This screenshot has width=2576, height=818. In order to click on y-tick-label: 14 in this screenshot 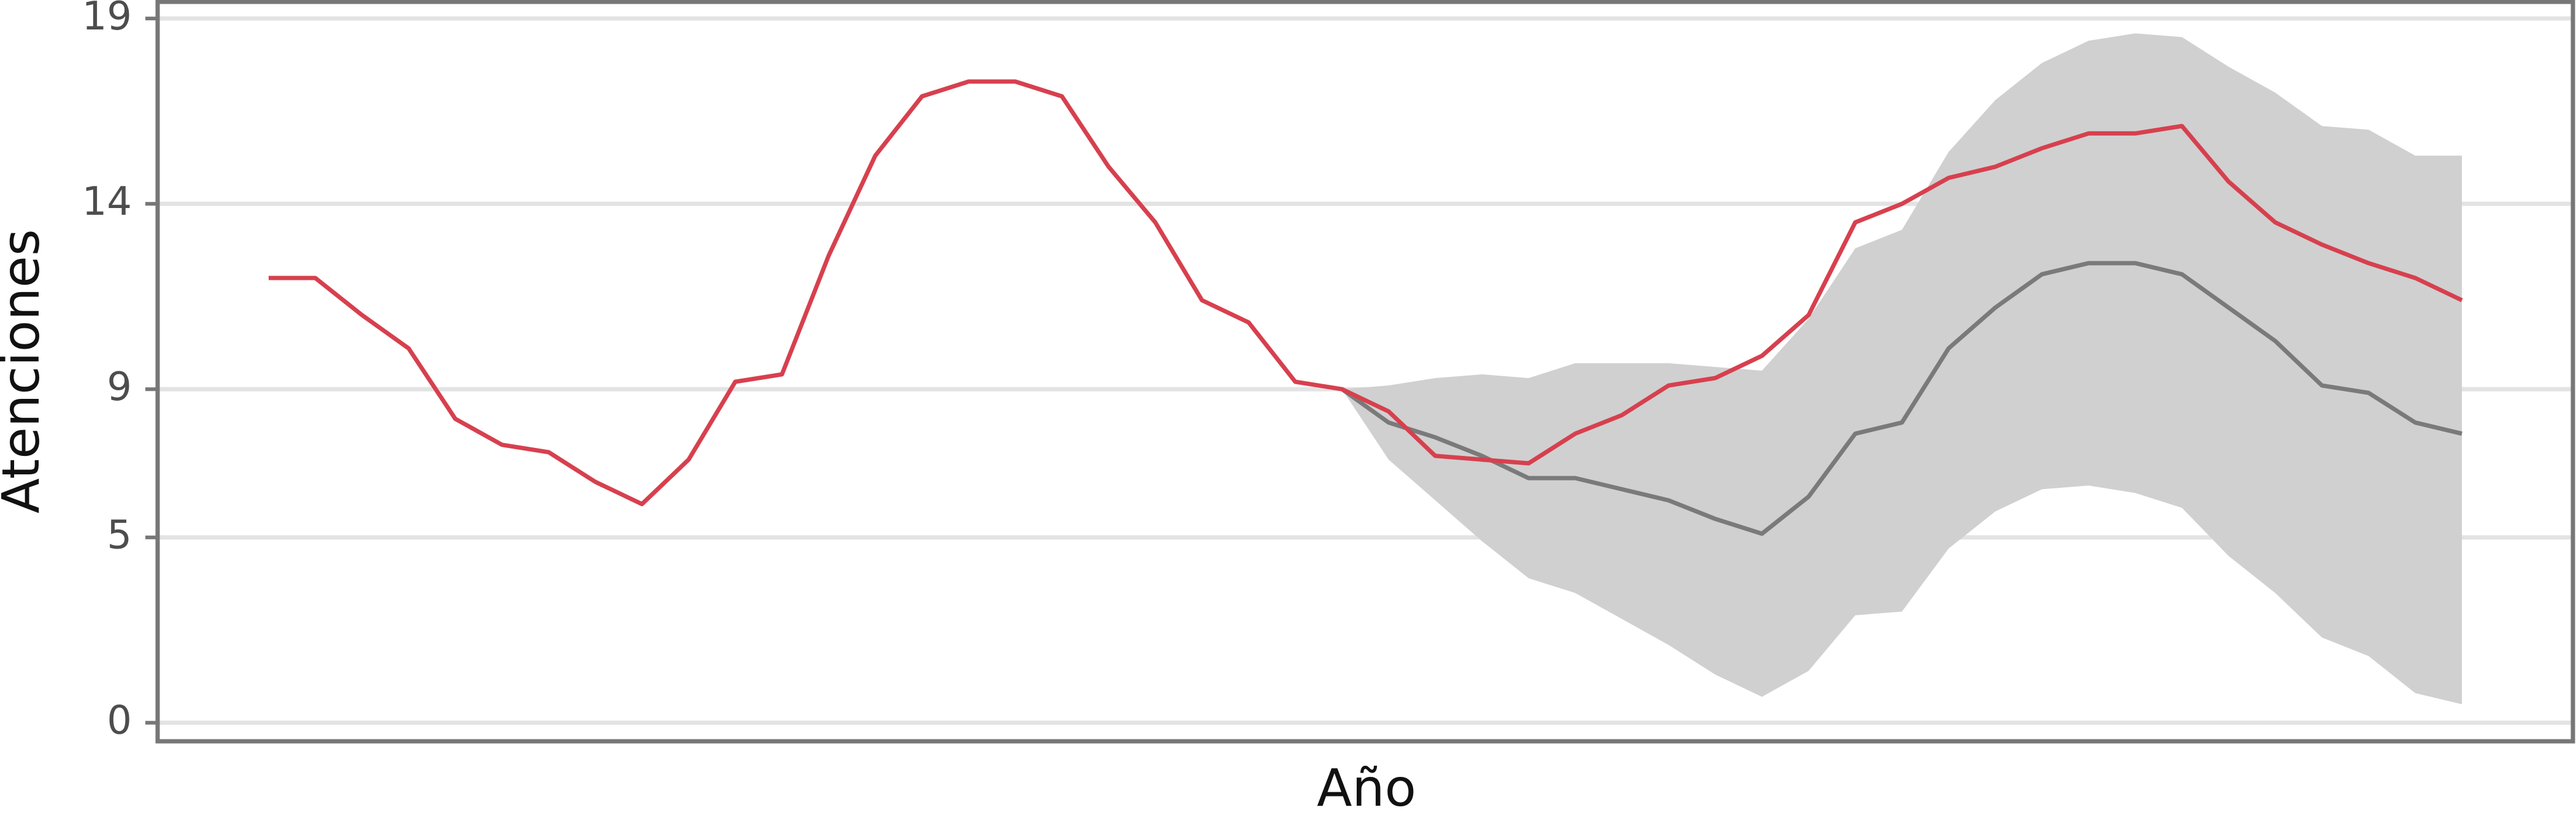, I will do `click(107, 202)`.